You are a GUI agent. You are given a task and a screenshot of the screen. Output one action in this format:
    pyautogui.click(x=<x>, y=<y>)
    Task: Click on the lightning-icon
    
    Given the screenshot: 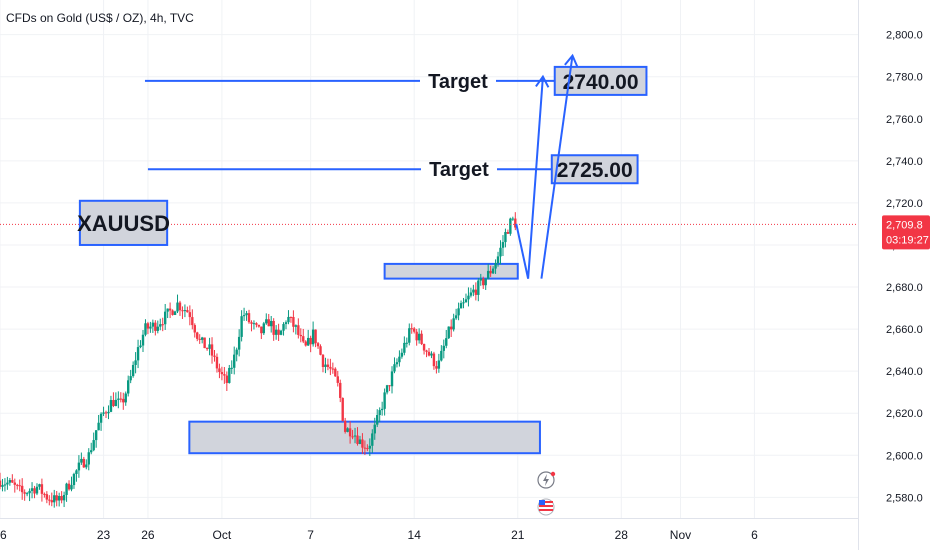 What is the action you would take?
    pyautogui.click(x=546, y=480)
    